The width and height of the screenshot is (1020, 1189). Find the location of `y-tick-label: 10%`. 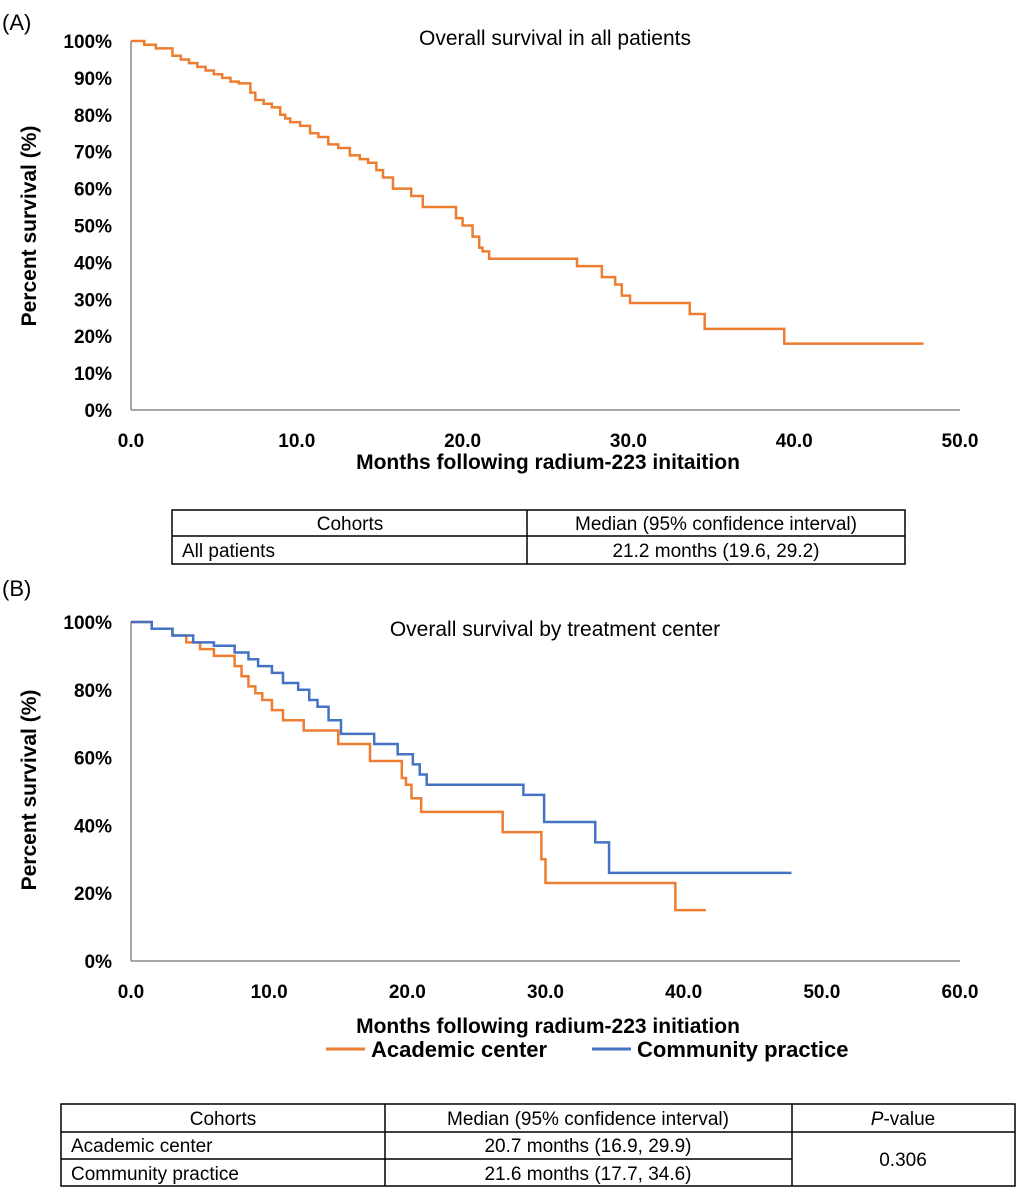

y-tick-label: 10% is located at coordinates (93, 374).